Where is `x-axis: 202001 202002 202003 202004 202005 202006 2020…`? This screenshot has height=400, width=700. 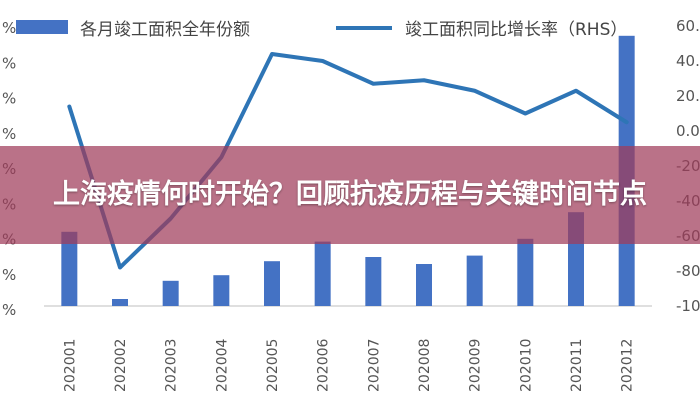
x-axis: 202001 202002 202003 202004 202005 202006 2020… is located at coordinates (348, 365).